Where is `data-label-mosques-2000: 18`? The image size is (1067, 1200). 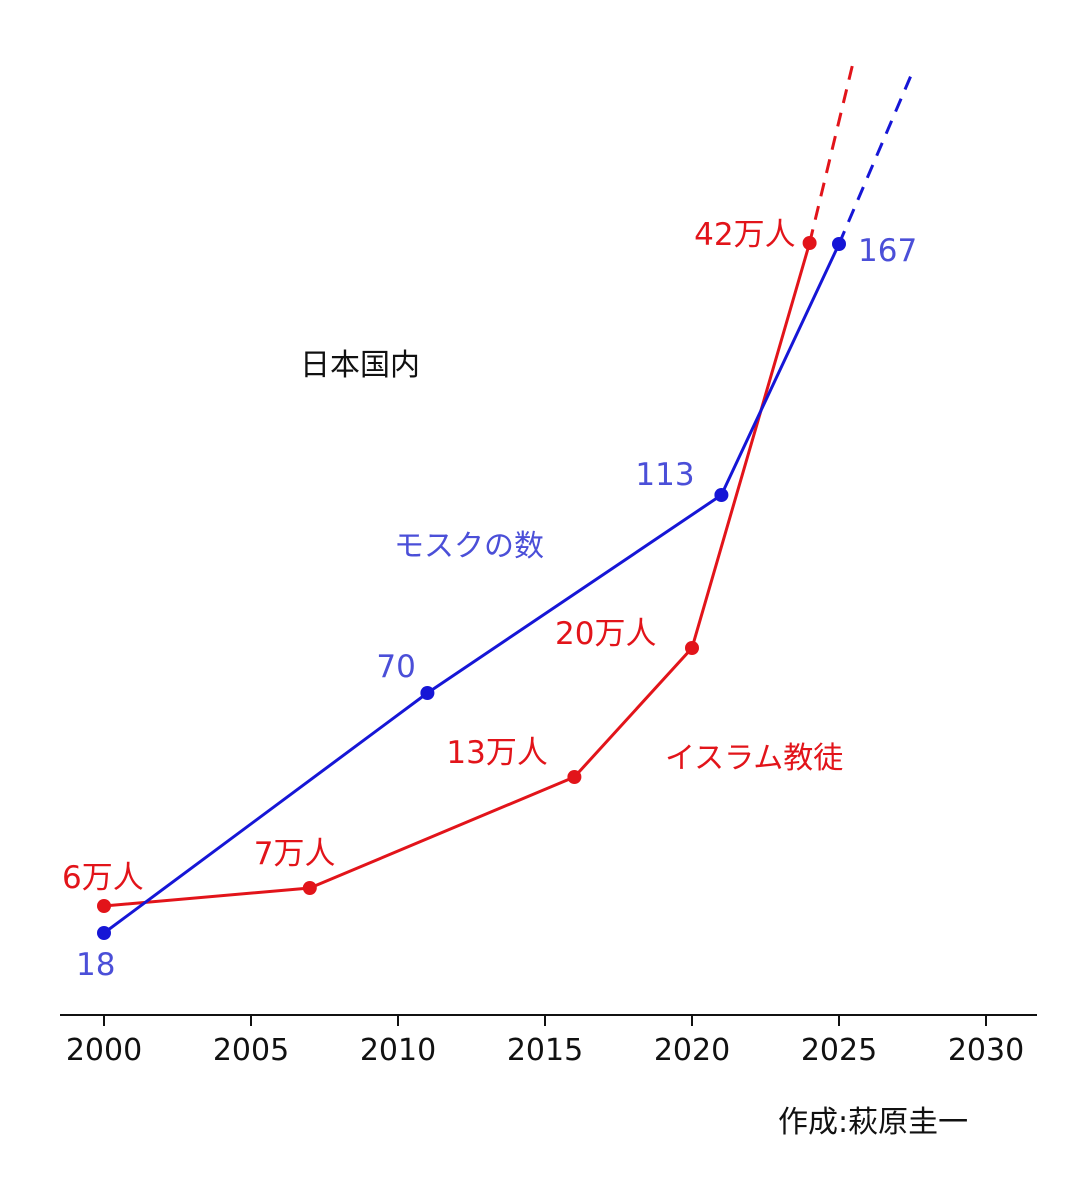
data-label-mosques-2000: 18 is located at coordinates (95, 965).